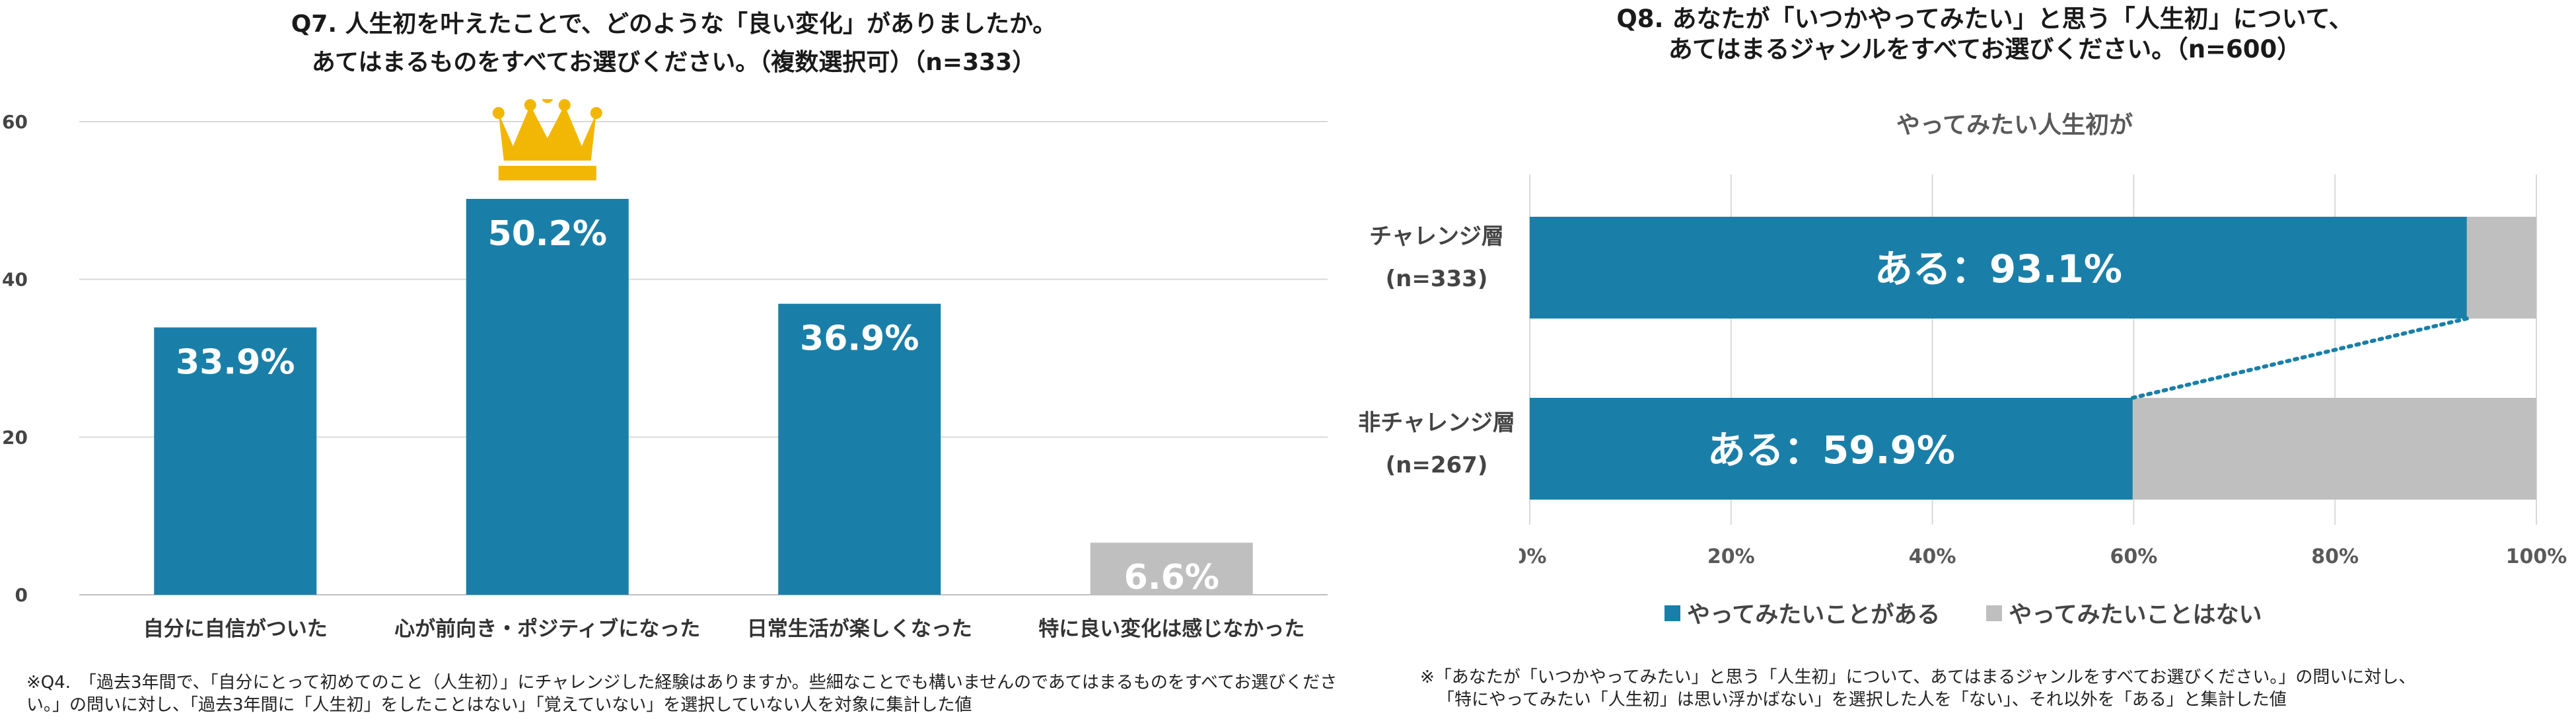 Image resolution: width=2576 pixels, height=719 pixels. Describe the element at coordinates (2335, 556) in the screenshot. I see `q8-xtick-label: 80%` at that location.